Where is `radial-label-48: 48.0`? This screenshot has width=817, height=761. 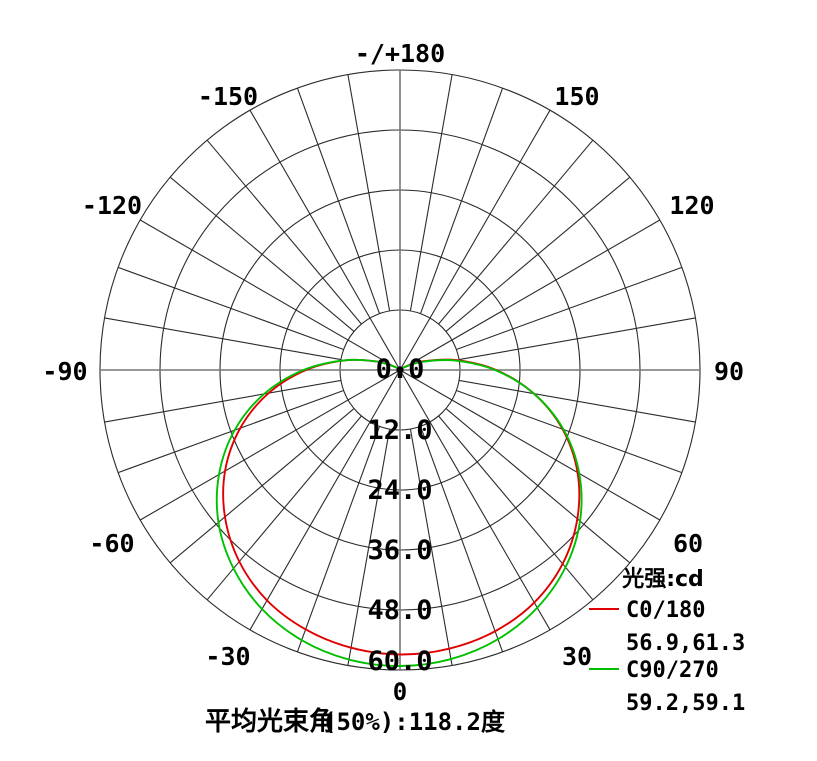 radial-label-48: 48.0 is located at coordinates (399, 610).